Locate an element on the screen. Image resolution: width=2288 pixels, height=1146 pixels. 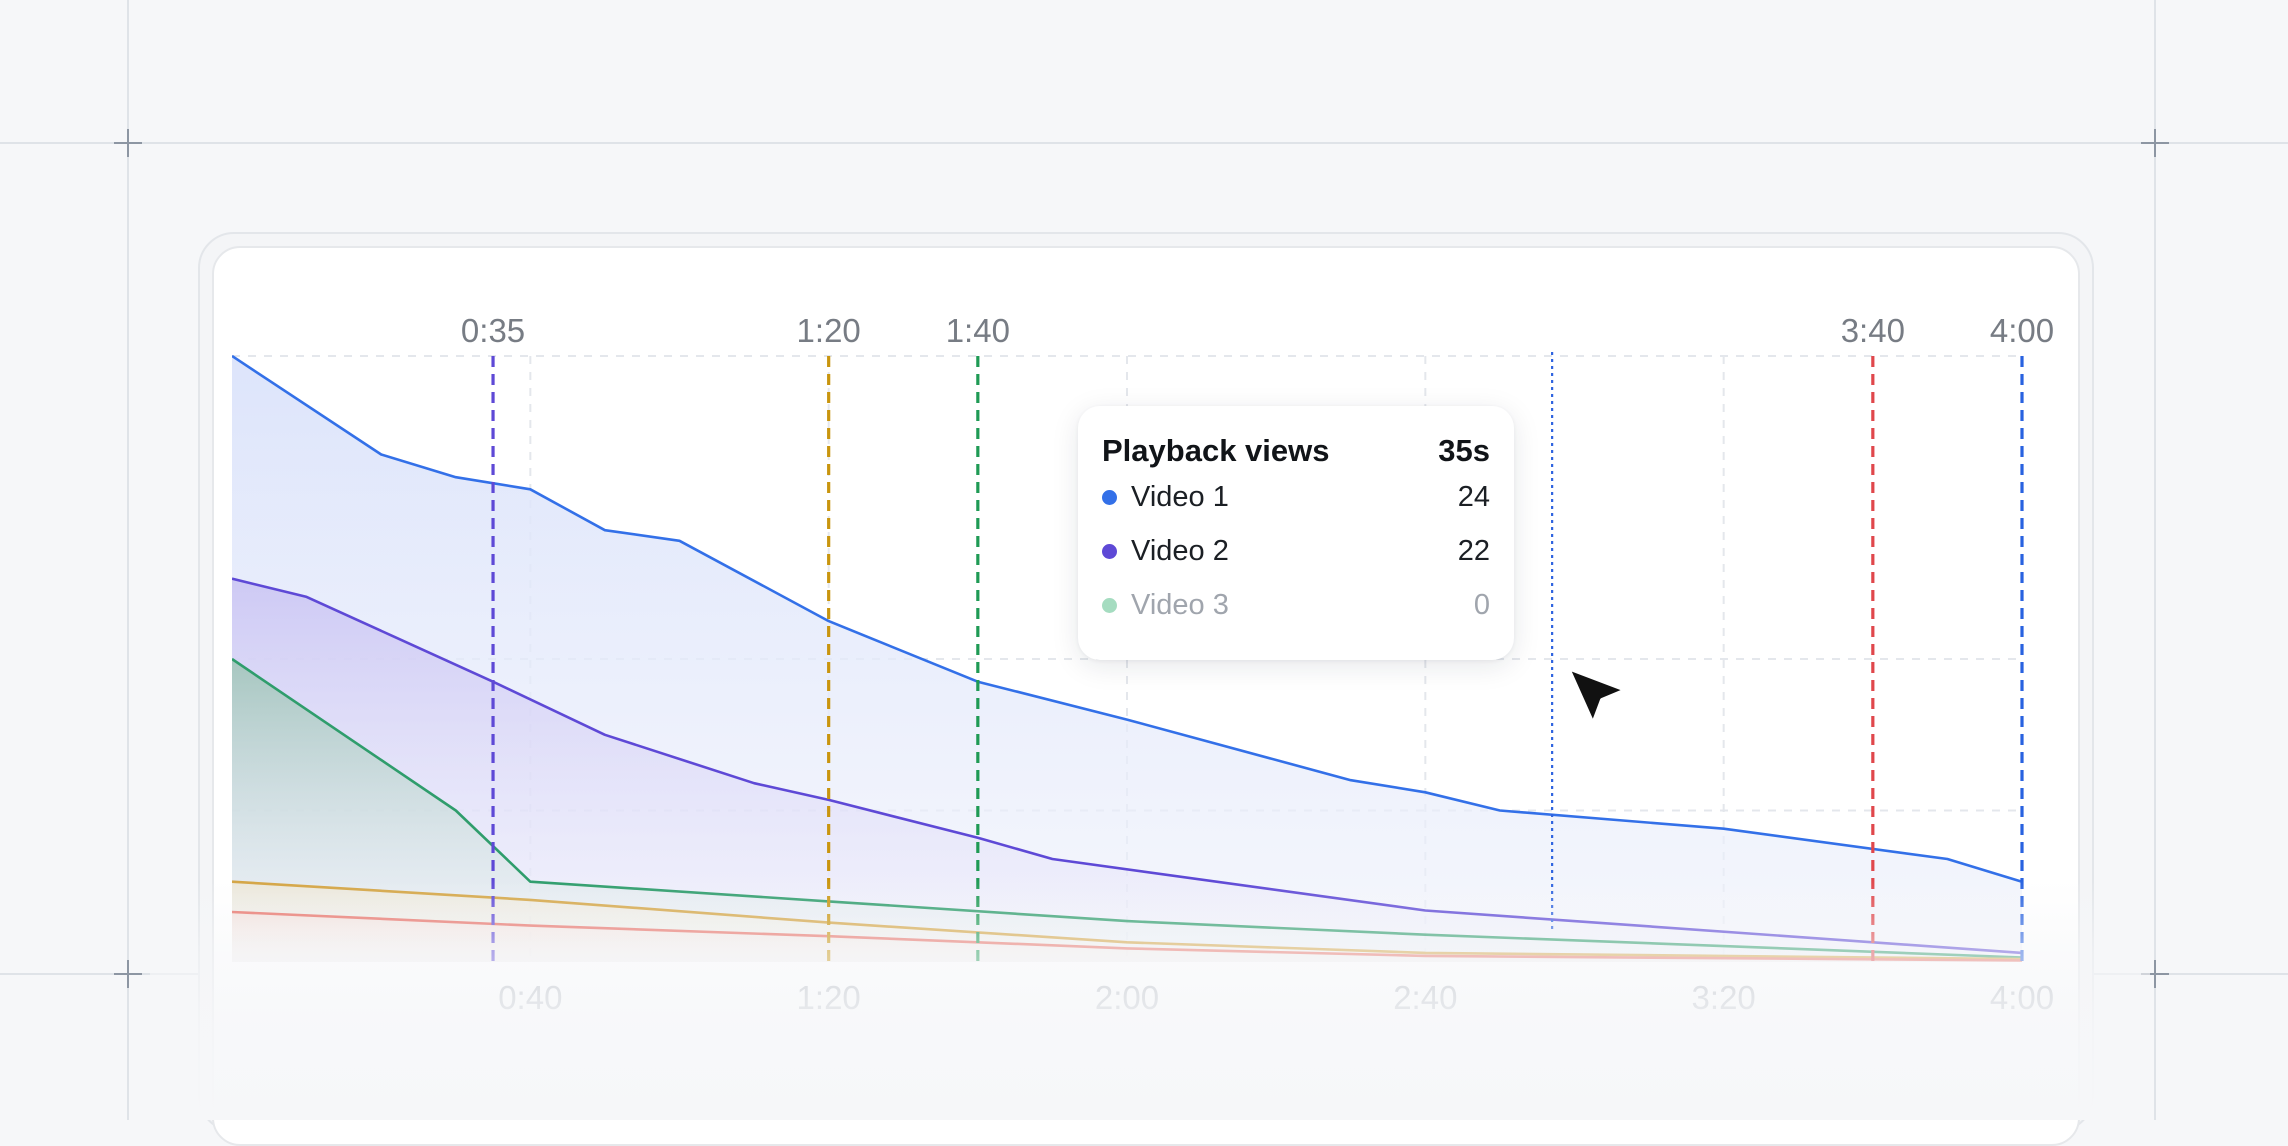
tooltip-row-video-2: Video 2 22 is located at coordinates (1296, 551).